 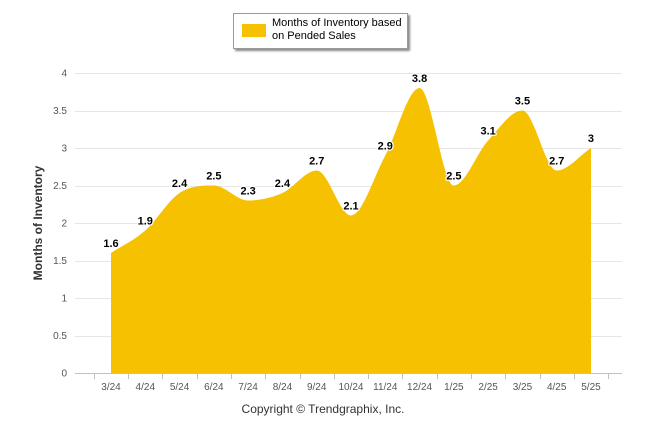 What do you see at coordinates (145, 222) in the screenshot?
I see `data-label: 1.9` at bounding box center [145, 222].